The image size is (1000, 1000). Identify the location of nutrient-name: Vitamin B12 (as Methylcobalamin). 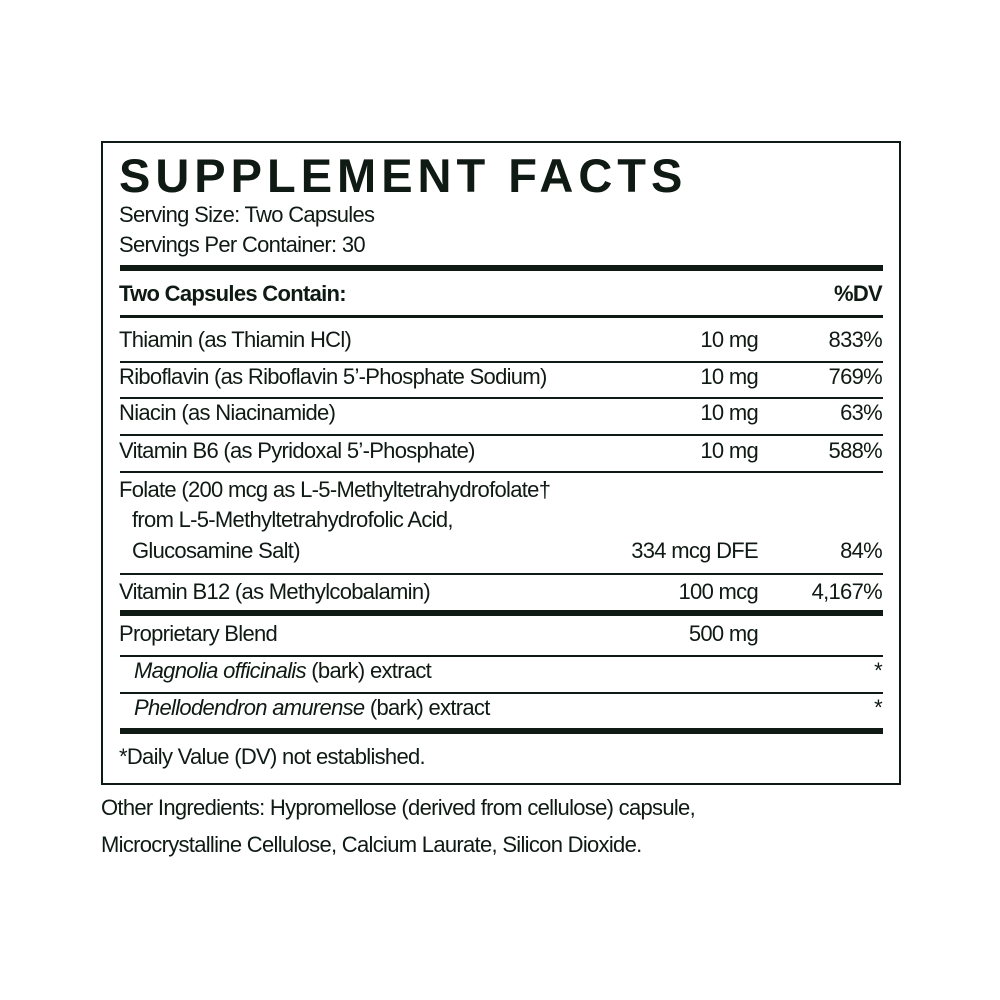
(275, 591).